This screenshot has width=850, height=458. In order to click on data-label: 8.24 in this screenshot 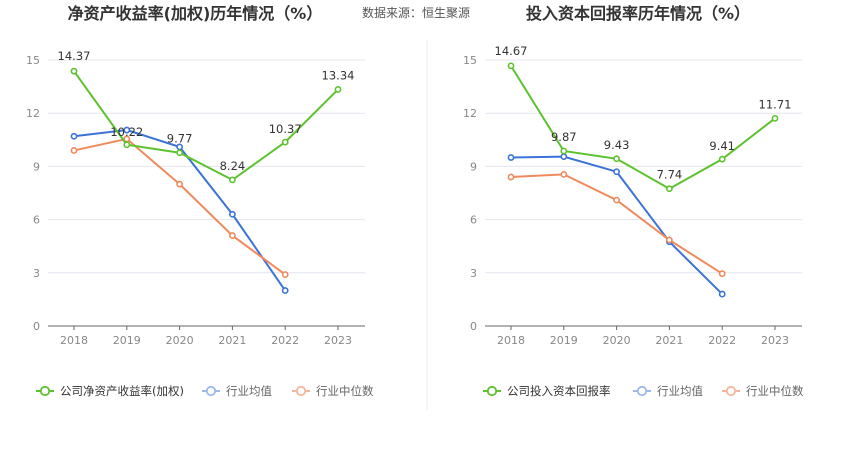, I will do `click(233, 166)`.